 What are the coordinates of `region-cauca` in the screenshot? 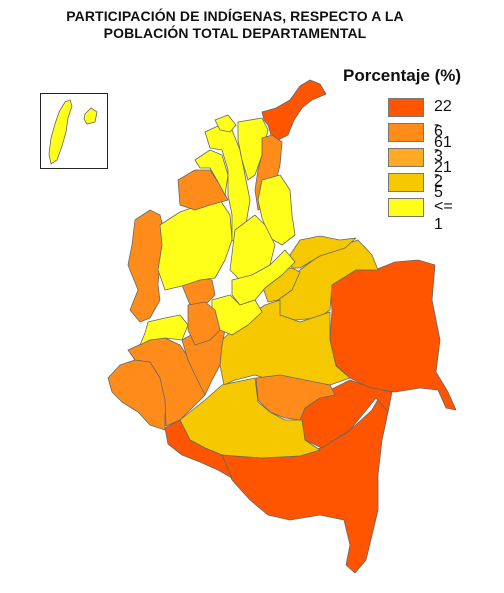 It's located at (166, 382).